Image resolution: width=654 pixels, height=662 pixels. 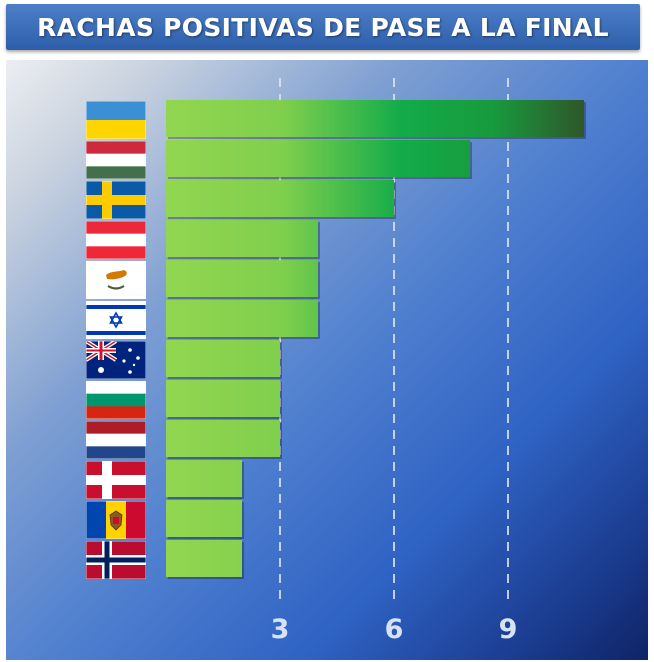 What do you see at coordinates (204, 518) in the screenshot?
I see `bar-moldova` at bounding box center [204, 518].